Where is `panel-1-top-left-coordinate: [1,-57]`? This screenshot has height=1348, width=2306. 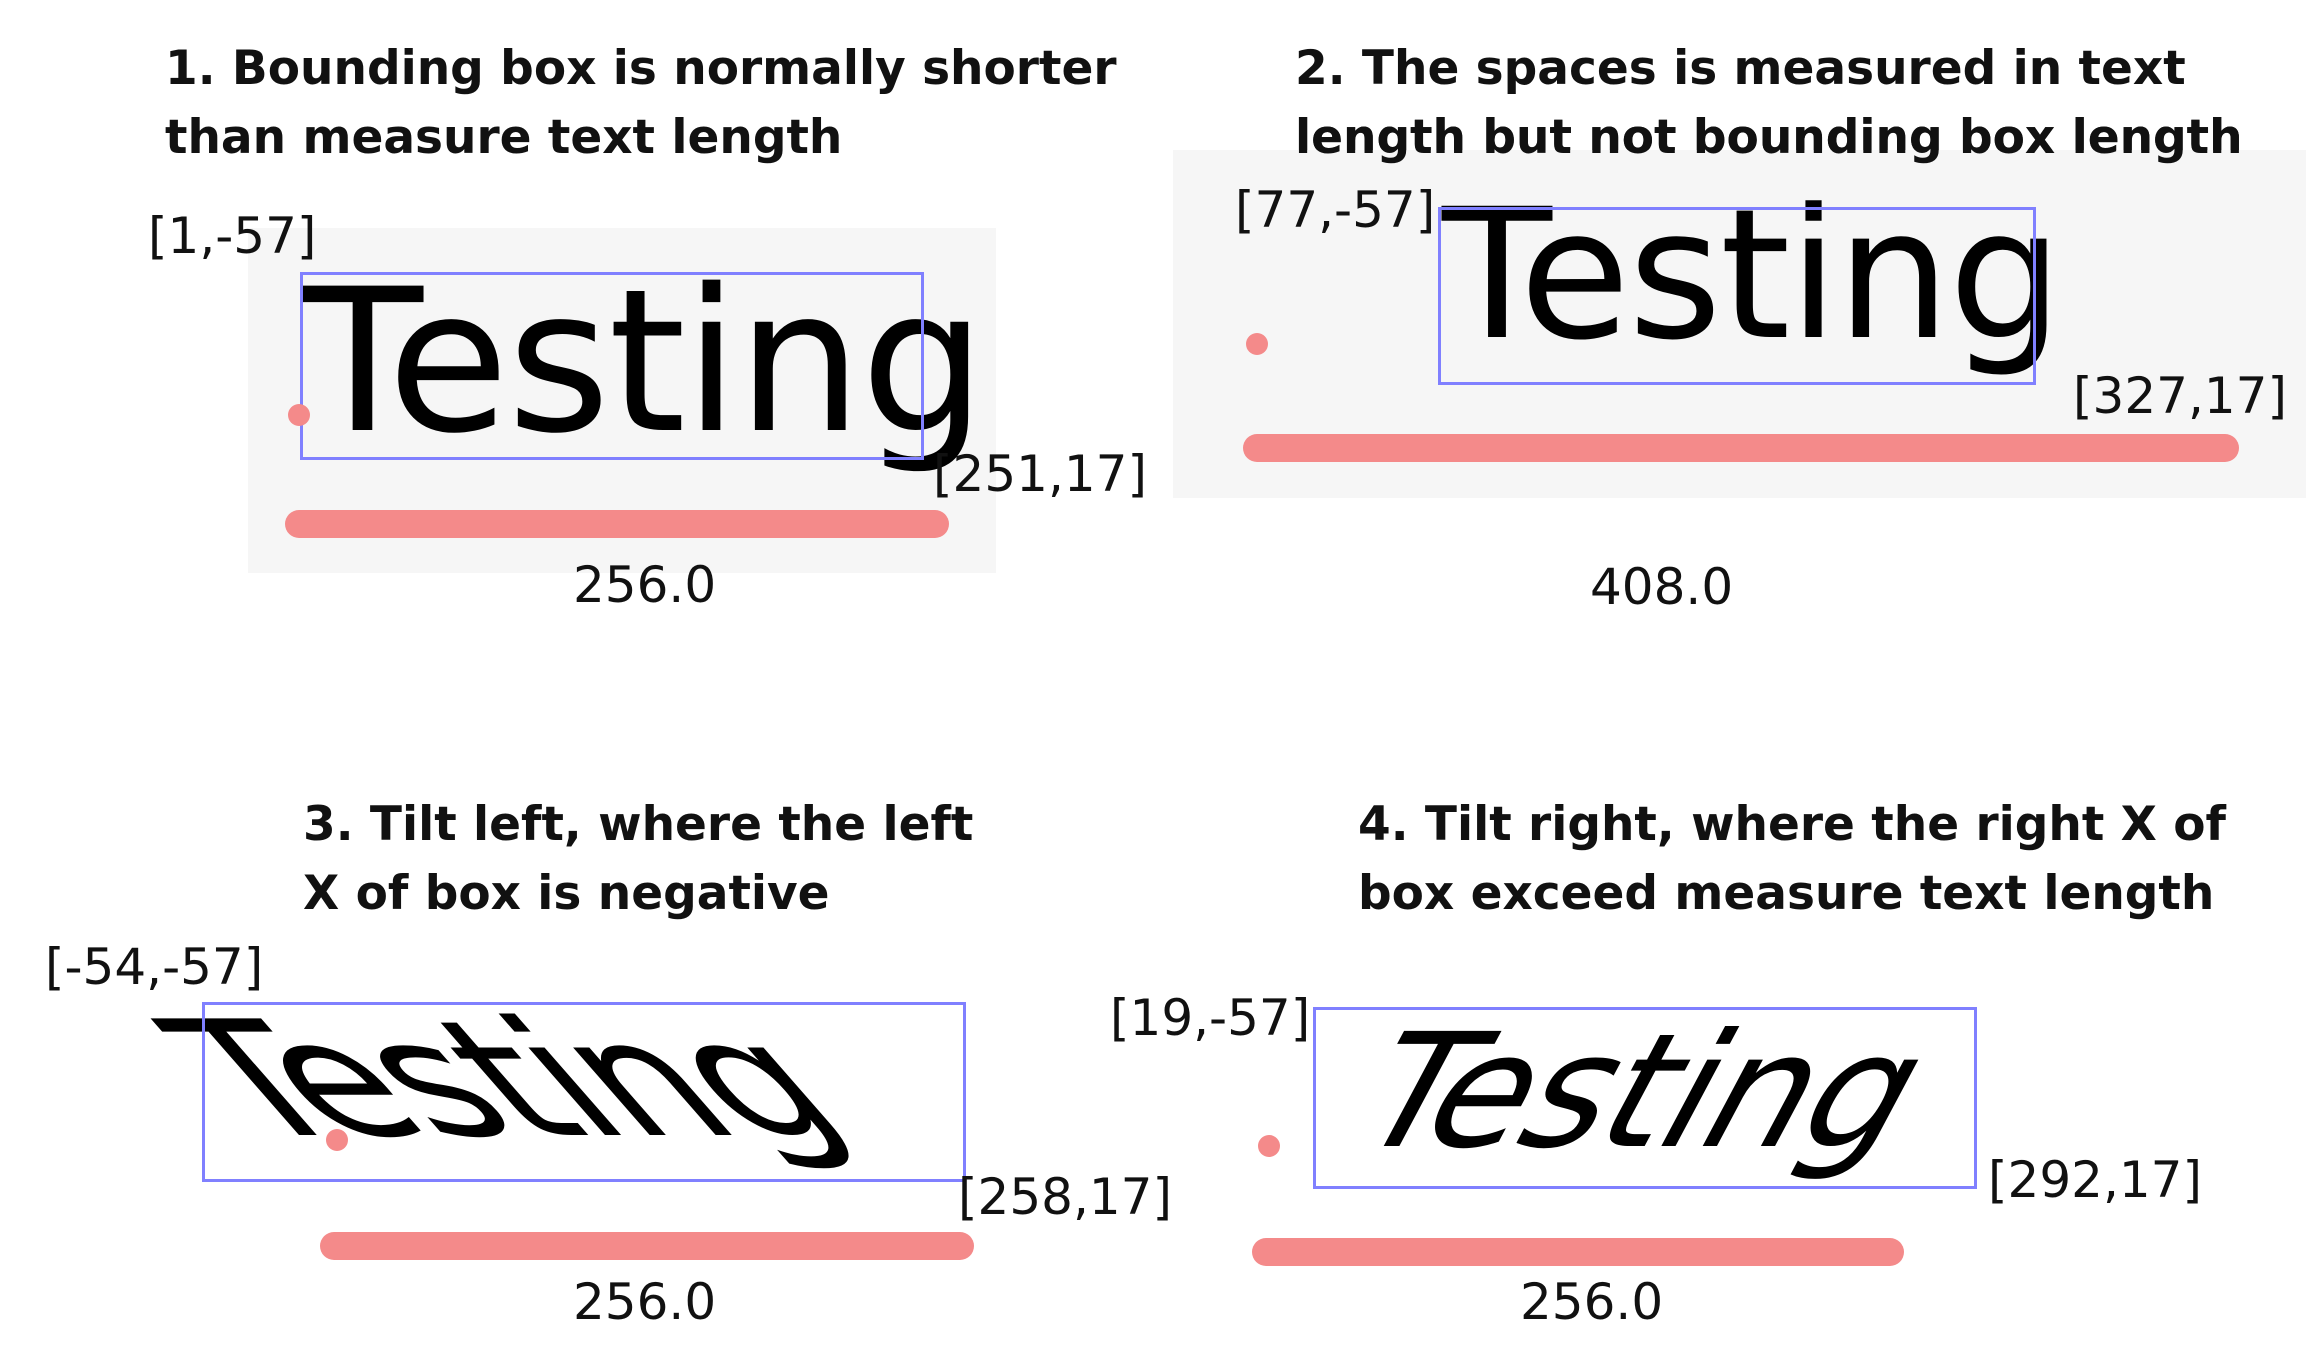 panel-1-top-left-coordinate: [1,-57] is located at coordinates (232, 236).